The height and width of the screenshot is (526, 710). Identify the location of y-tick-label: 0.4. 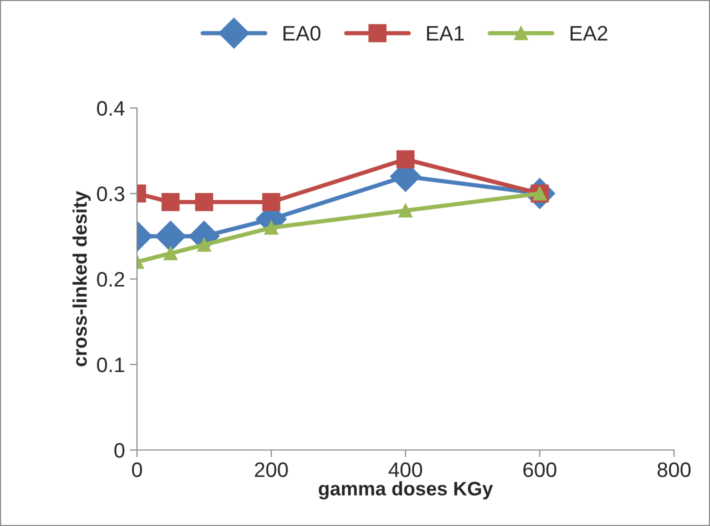
(111, 108).